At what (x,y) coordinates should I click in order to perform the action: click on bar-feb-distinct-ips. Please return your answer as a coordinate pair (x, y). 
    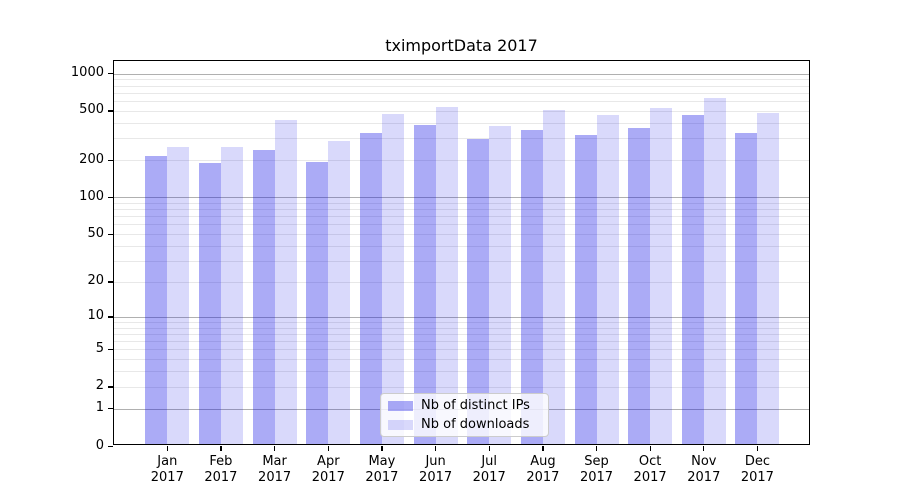
    Looking at the image, I should click on (209, 303).